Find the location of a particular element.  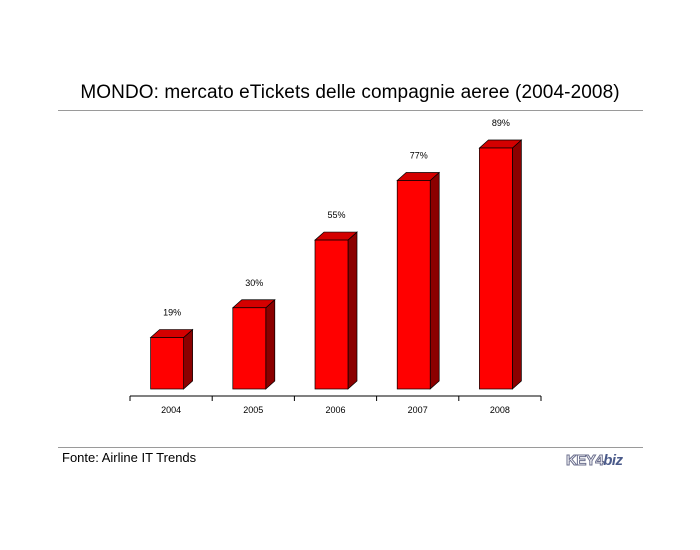

data-label-2006: 55% is located at coordinates (336, 215).